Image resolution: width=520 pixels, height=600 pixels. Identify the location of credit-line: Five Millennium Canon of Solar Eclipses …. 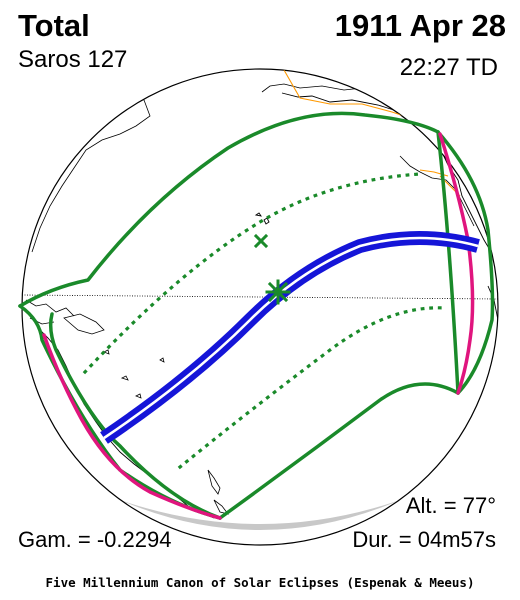
(260, 582).